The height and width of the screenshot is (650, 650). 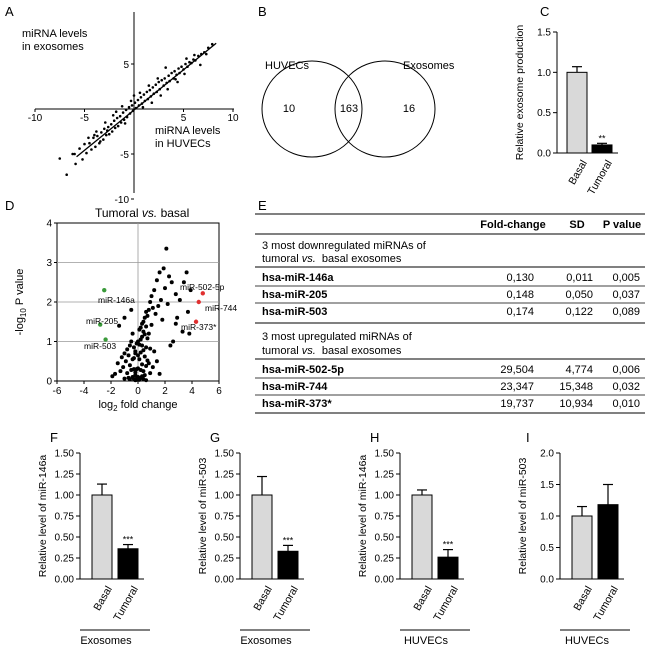 I want to click on table-row-mirna: hsa-miR-744, so click(x=295, y=387).